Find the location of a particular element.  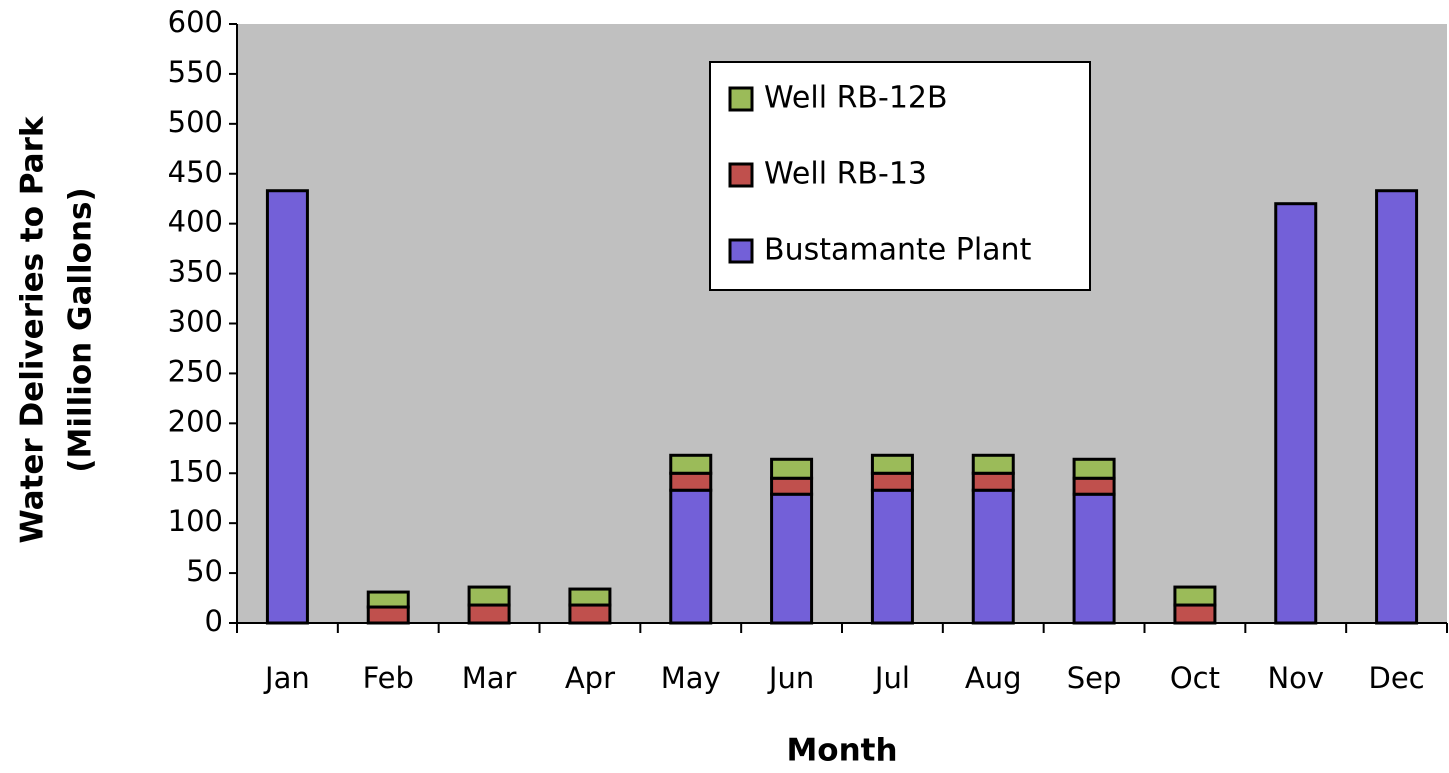

y-axis-title-line: Water Deliveries to Park is located at coordinates (33, 329).